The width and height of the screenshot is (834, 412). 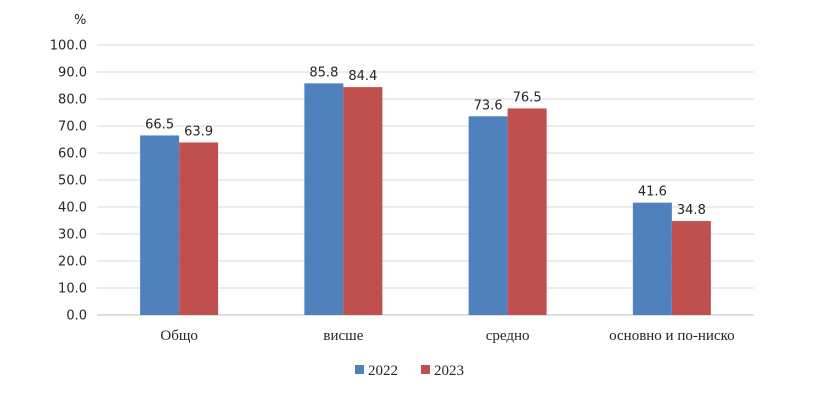 I want to click on data-label: 76.5, so click(x=527, y=97).